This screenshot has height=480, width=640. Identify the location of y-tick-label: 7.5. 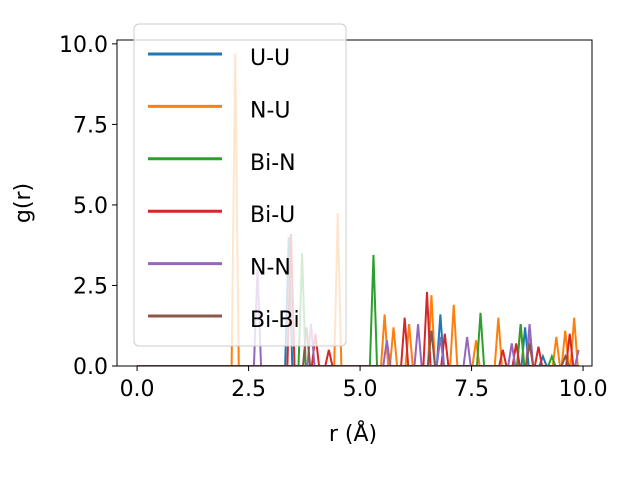
(90, 125).